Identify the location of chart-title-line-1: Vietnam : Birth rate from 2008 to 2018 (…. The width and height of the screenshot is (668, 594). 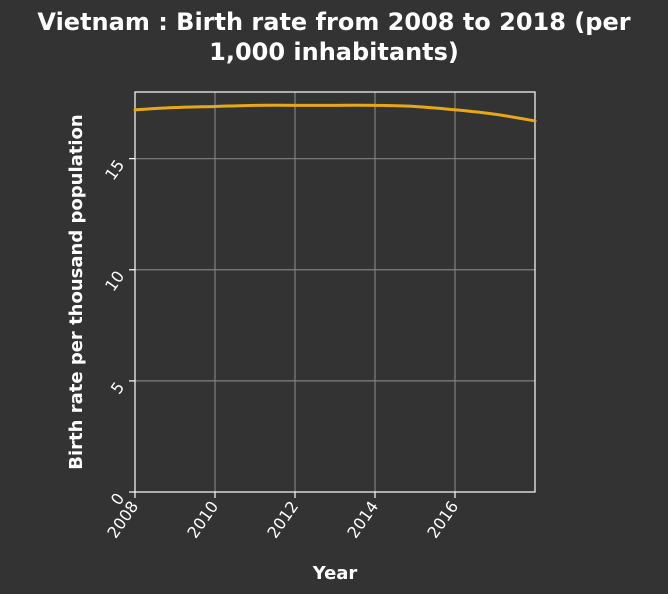
(333, 22).